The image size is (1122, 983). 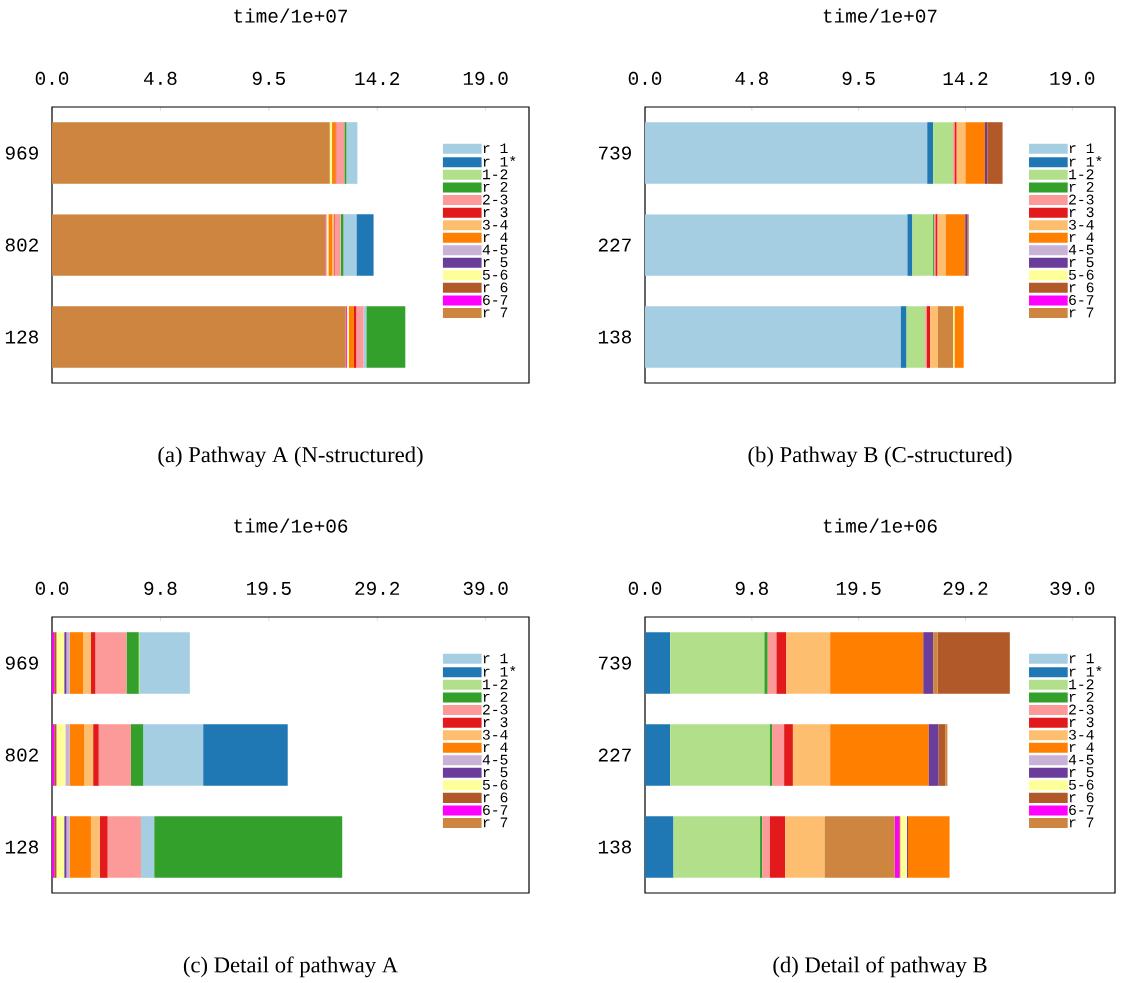 What do you see at coordinates (495, 772) in the screenshot?
I see `legend-label: r 5` at bounding box center [495, 772].